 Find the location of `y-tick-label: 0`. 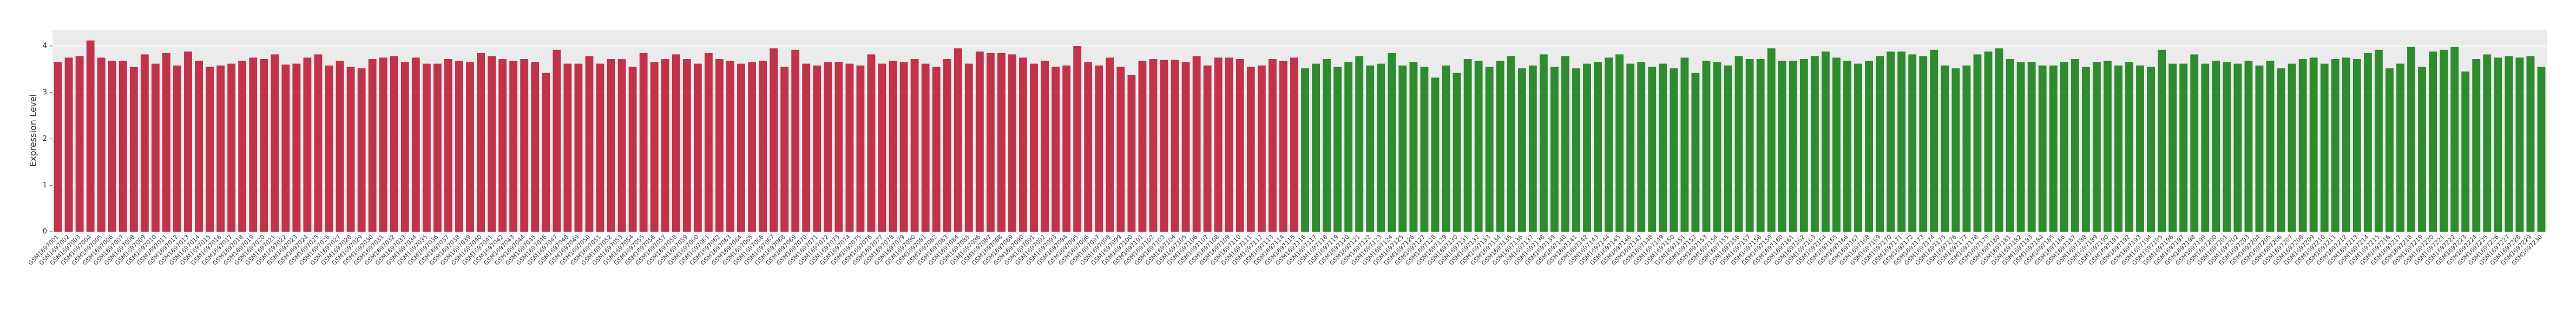

y-tick-label: 0 is located at coordinates (45, 232).